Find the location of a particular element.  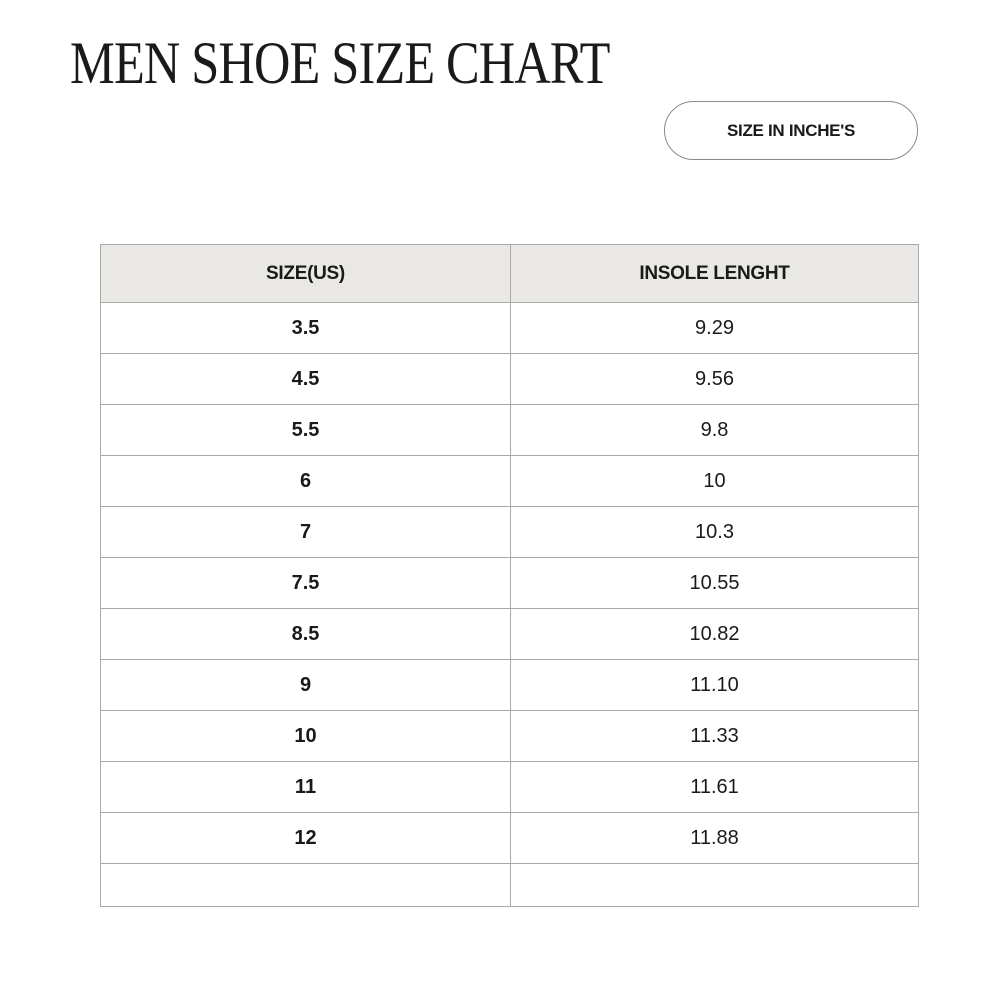

table-row: 12 11.88 is located at coordinates (509, 838).